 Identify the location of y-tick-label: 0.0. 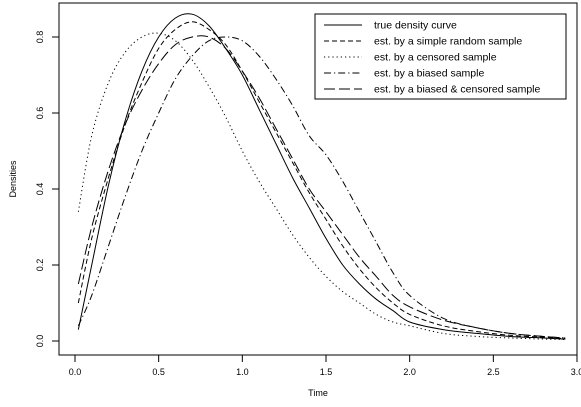
(40, 341).